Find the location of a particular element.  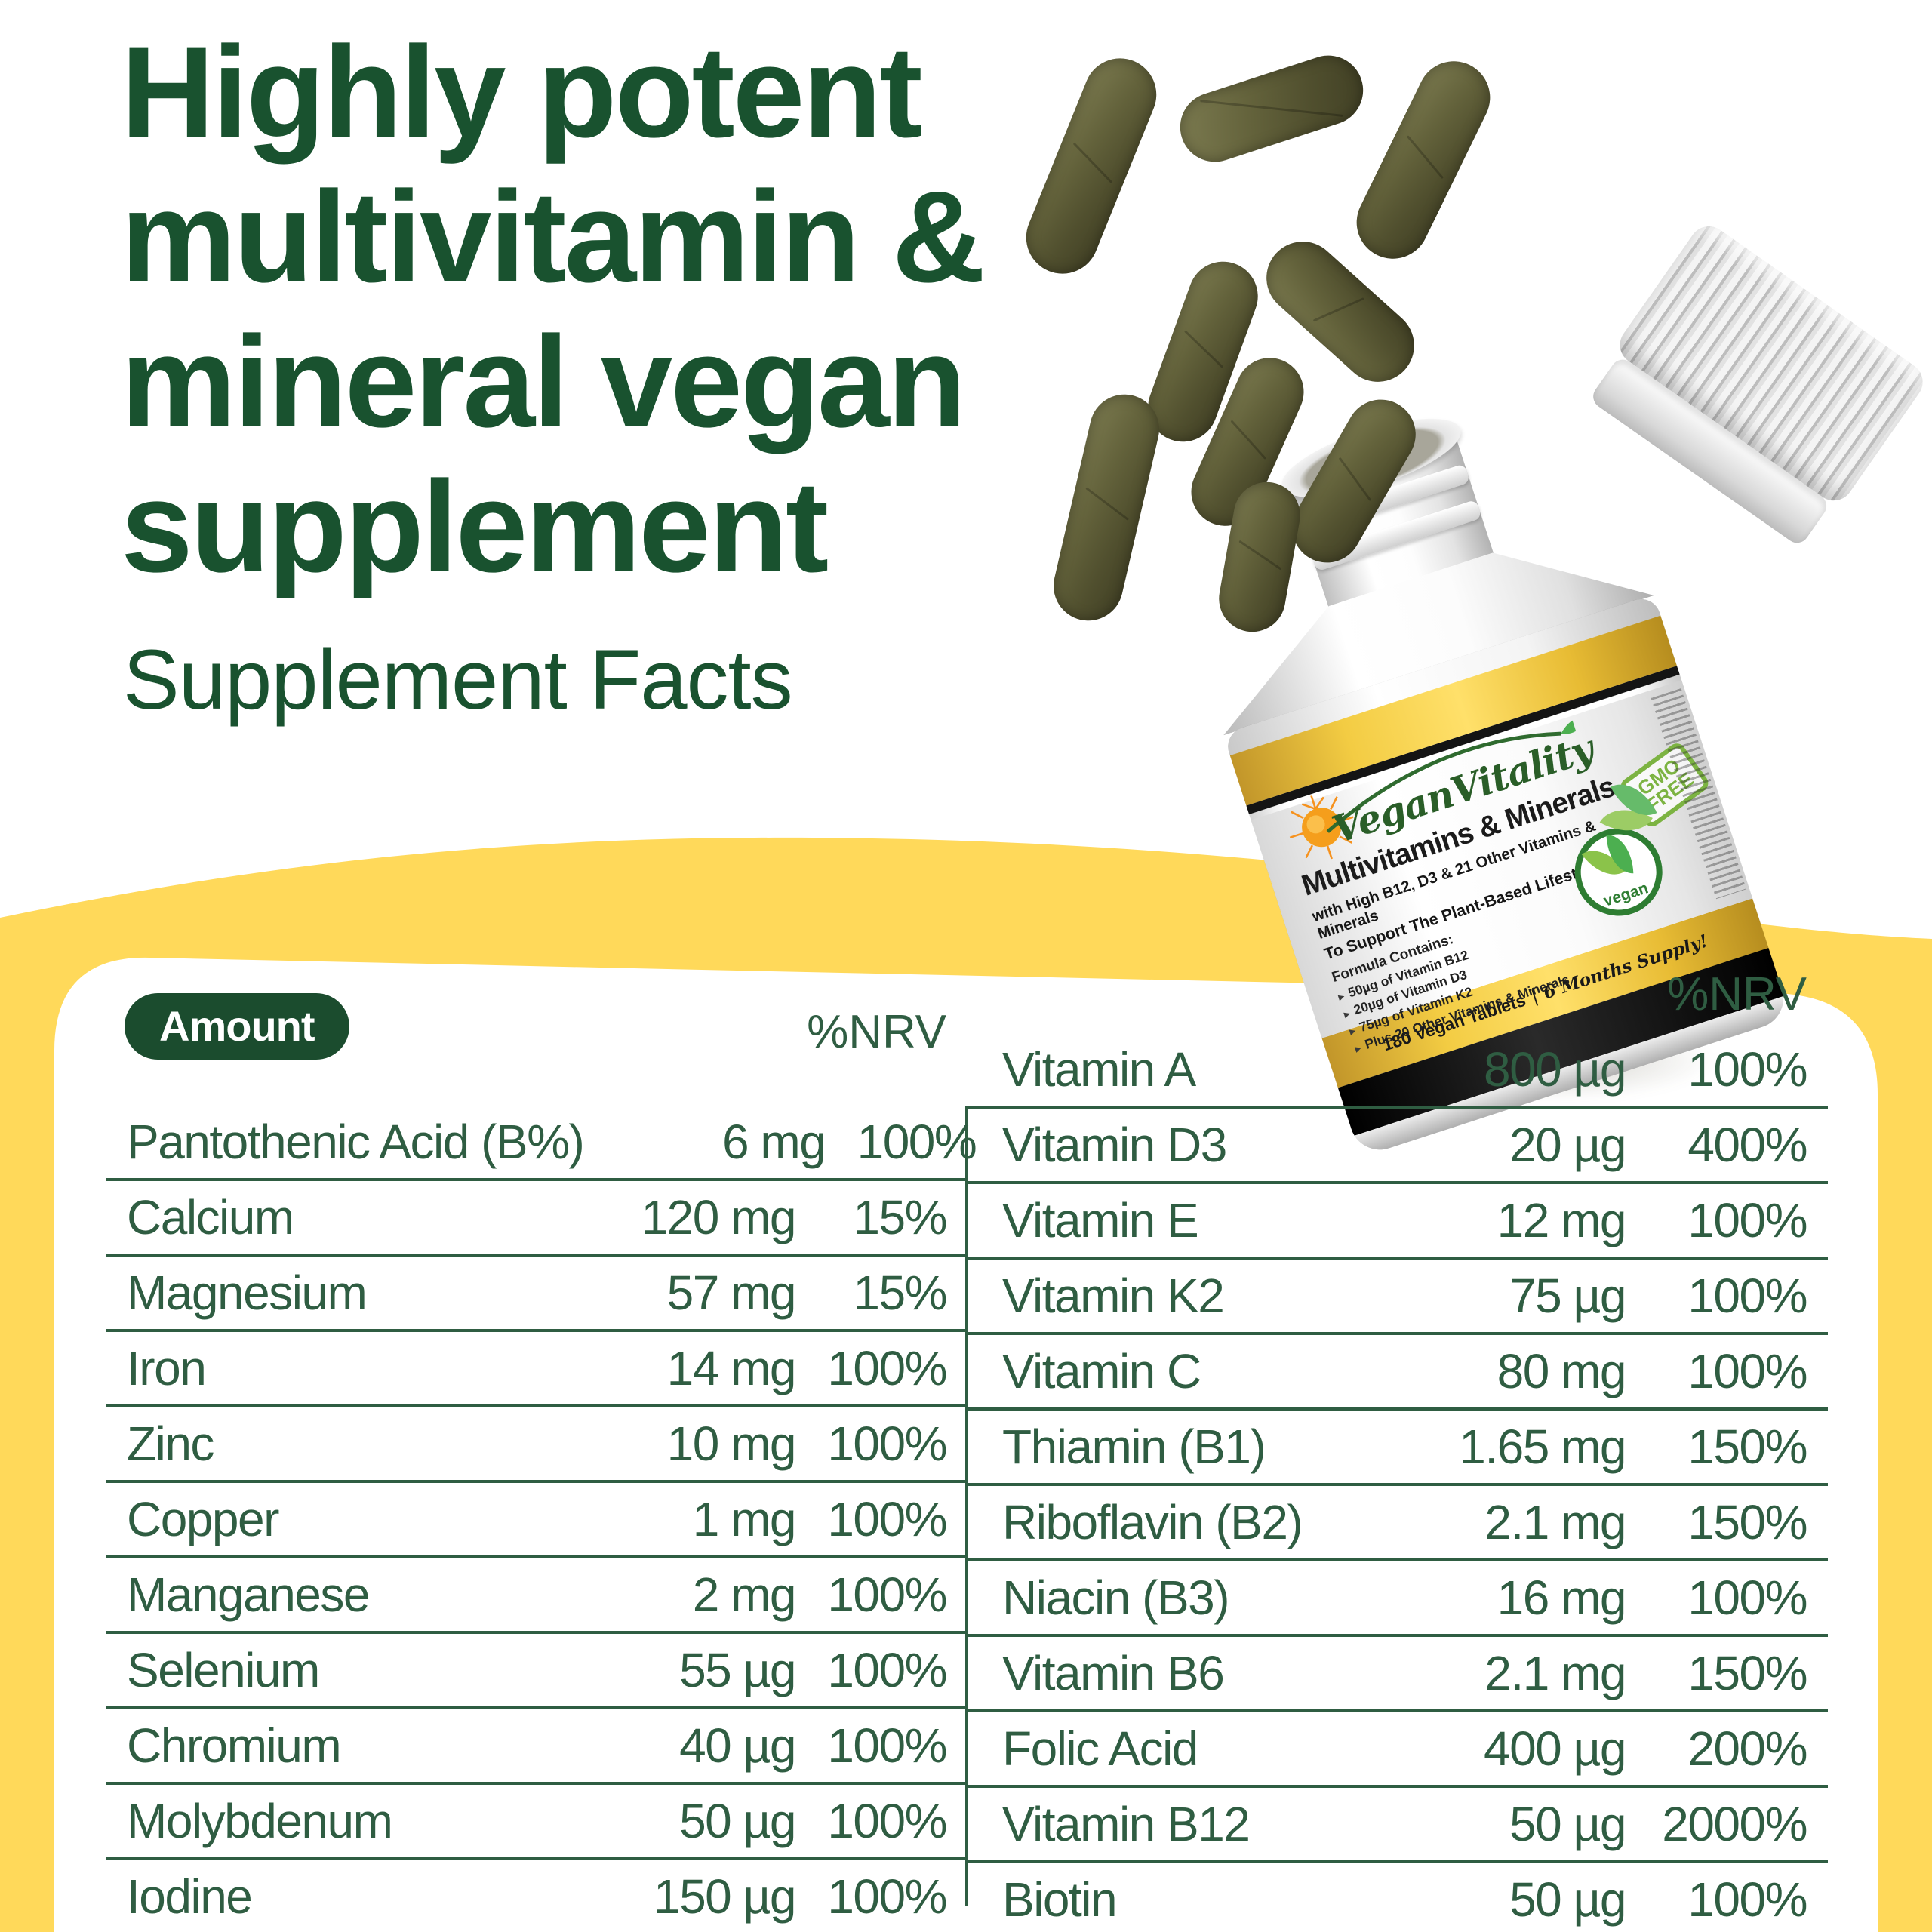

nutrient-name: Zinc is located at coordinates (170, 1444).